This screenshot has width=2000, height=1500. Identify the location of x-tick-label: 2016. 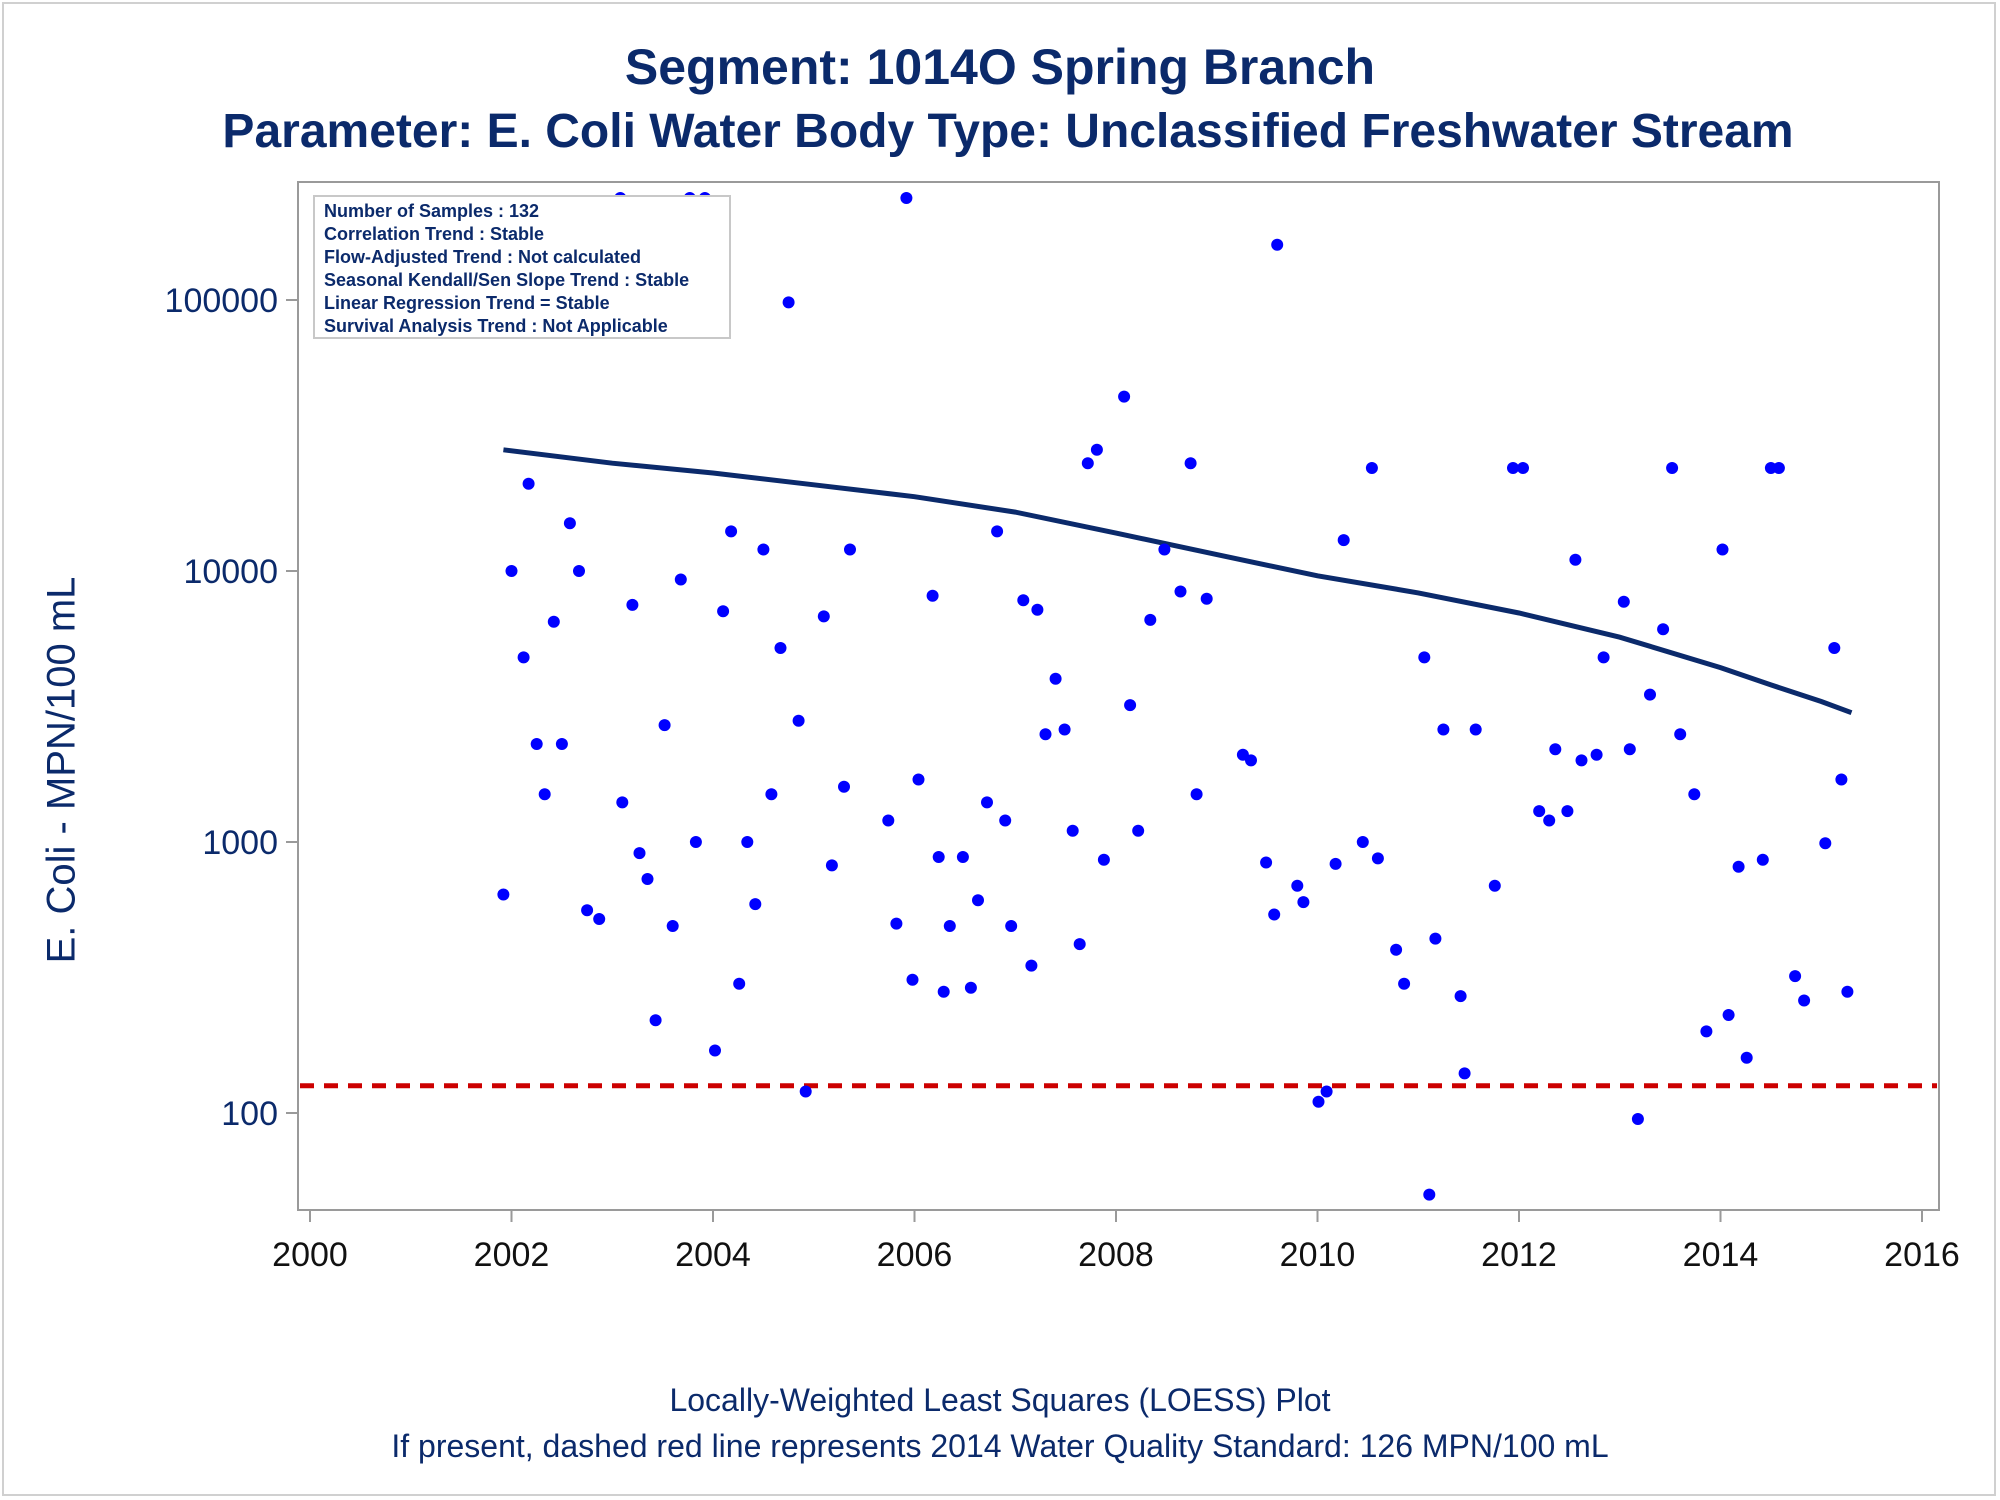
(1922, 1255).